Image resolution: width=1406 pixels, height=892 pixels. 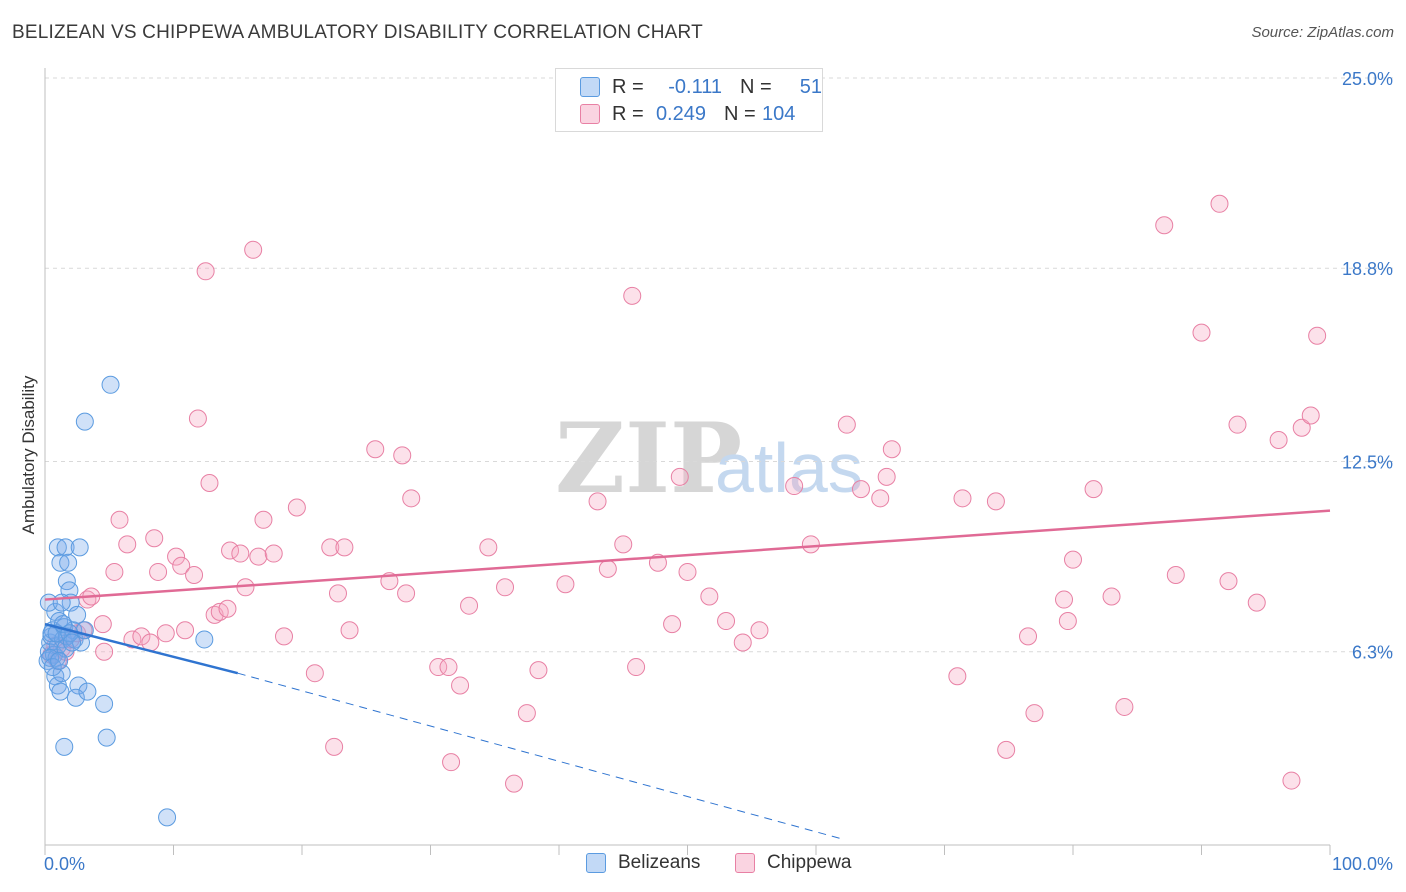 I want to click on x-tick-label-min: 0.0%, so click(x=64, y=864).